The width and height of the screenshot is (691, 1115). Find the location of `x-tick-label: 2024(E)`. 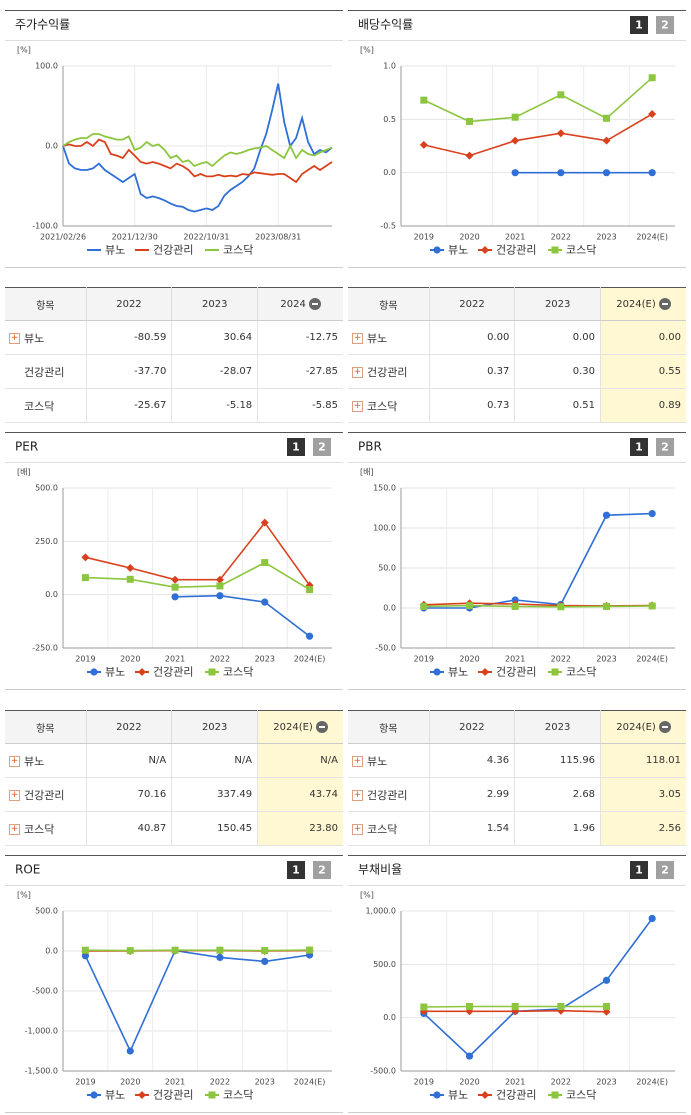

x-tick-label: 2024(E) is located at coordinates (652, 659).